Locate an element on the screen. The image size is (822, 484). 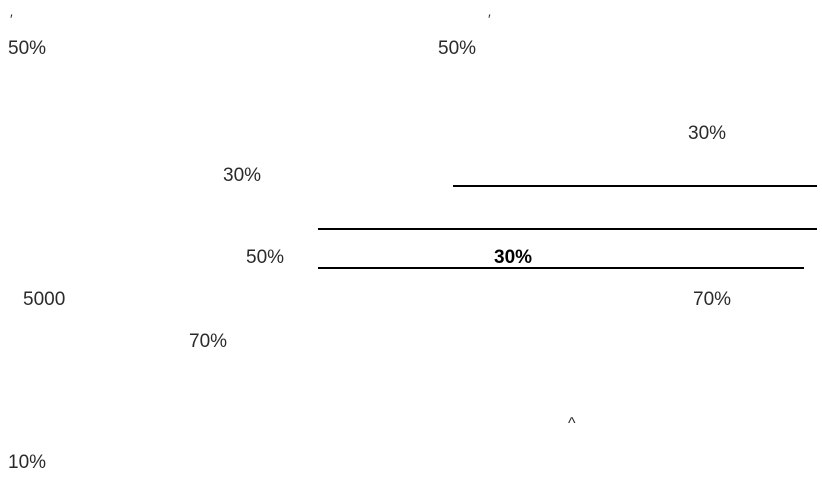
text-50-percent-top-left: 50% is located at coordinates (27, 48).